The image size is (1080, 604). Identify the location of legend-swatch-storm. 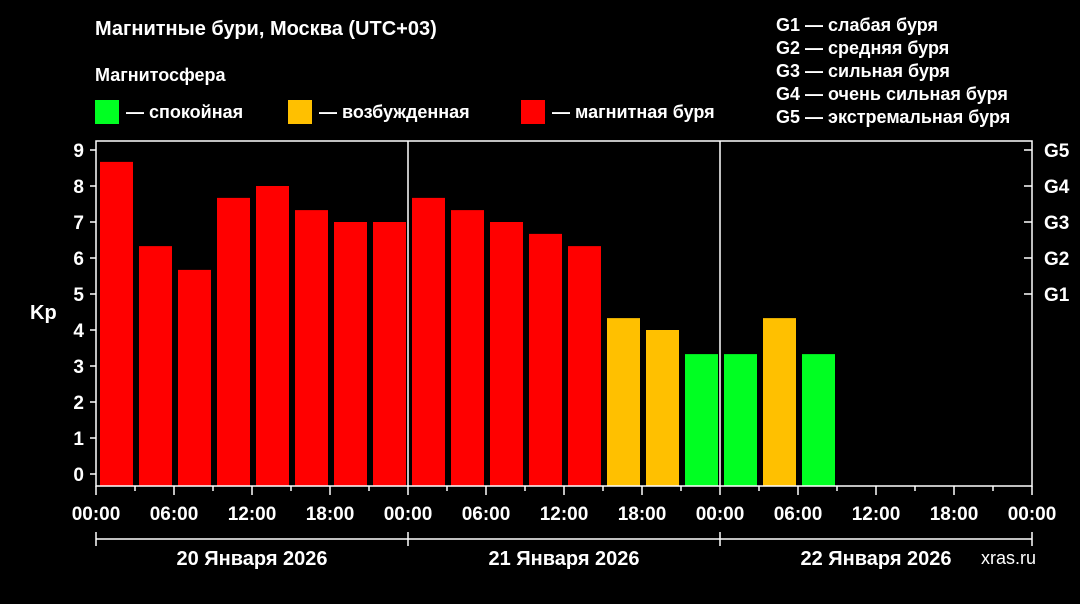
(533, 112).